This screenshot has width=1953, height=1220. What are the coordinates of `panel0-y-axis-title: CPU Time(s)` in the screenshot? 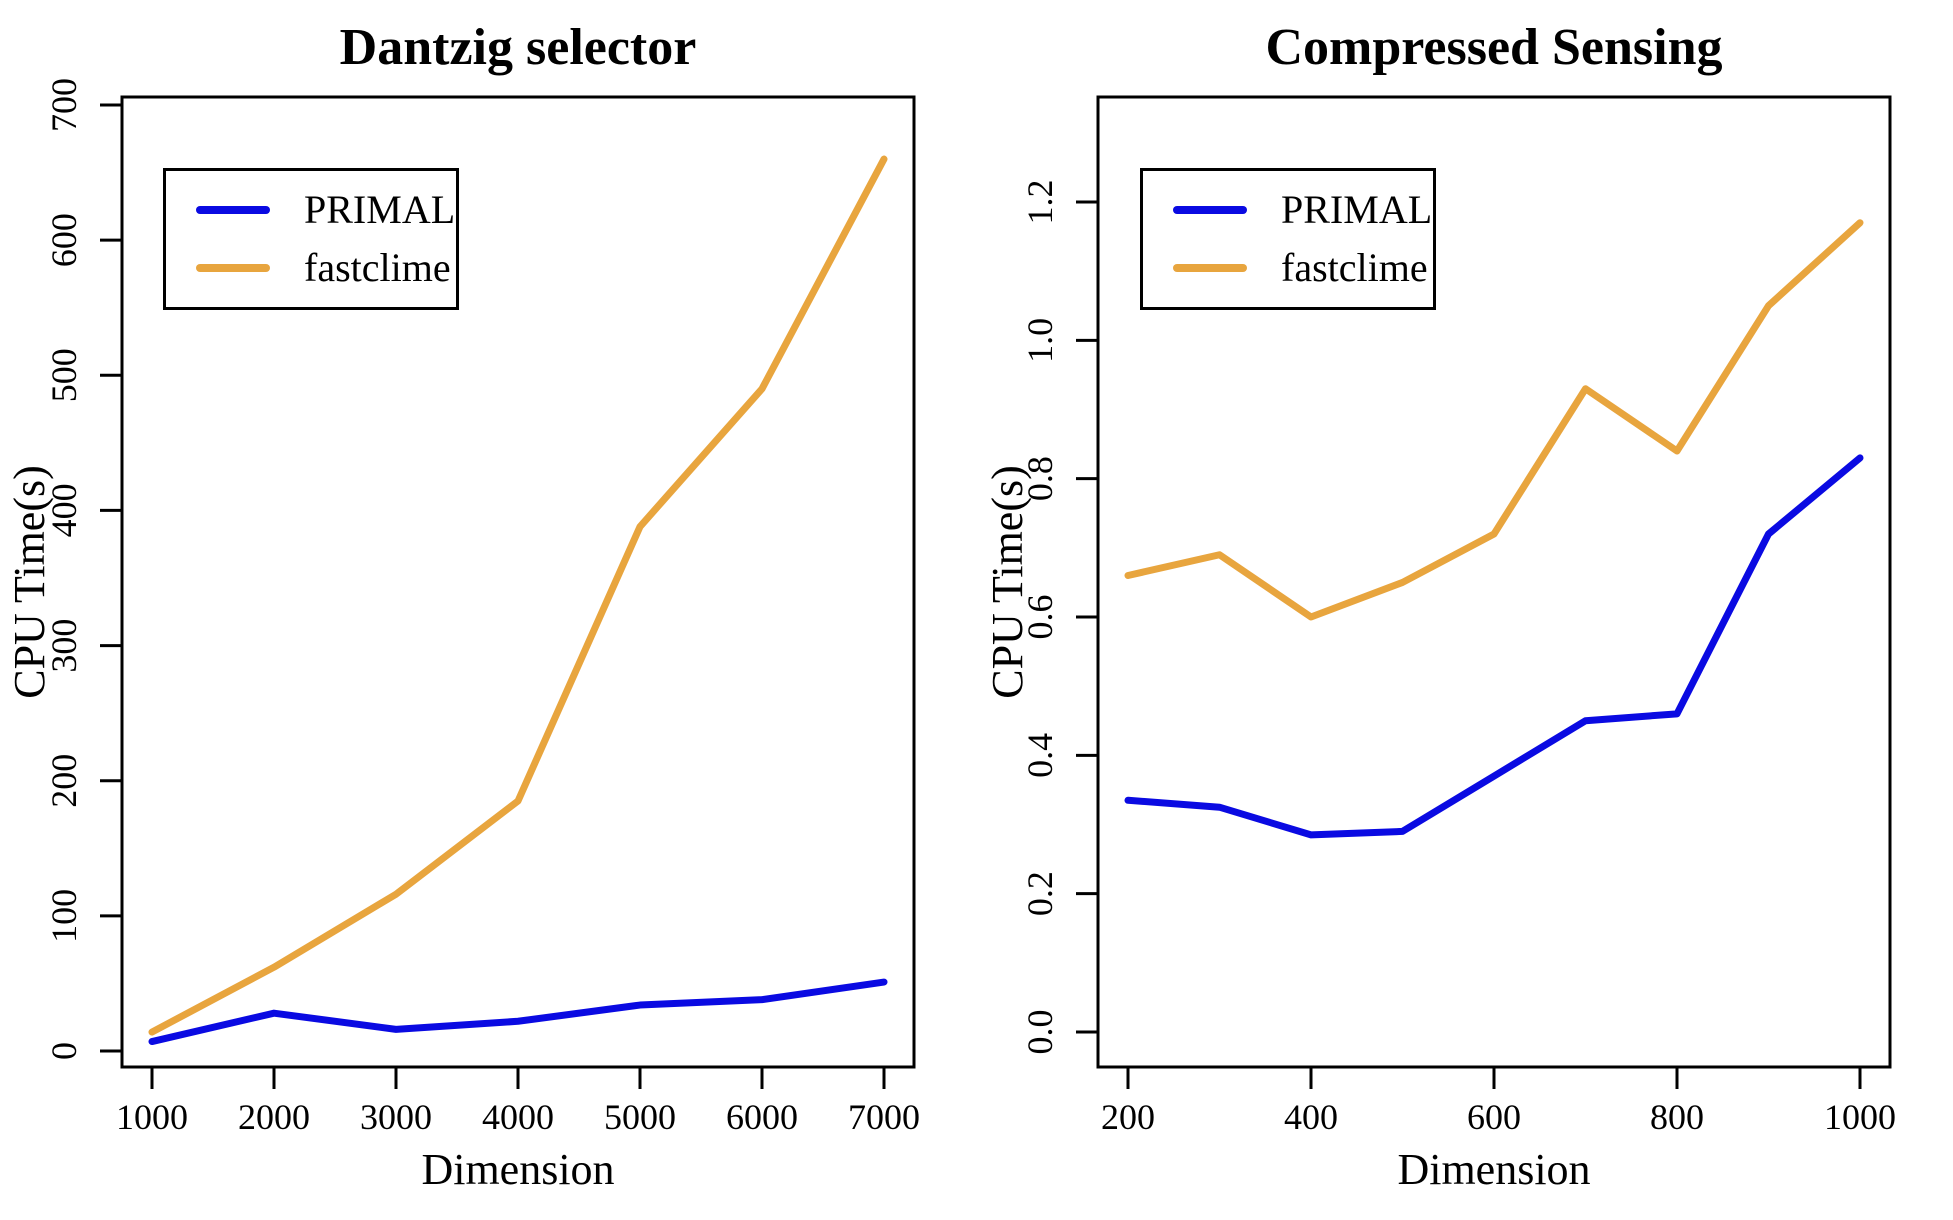 It's located at (29, 582).